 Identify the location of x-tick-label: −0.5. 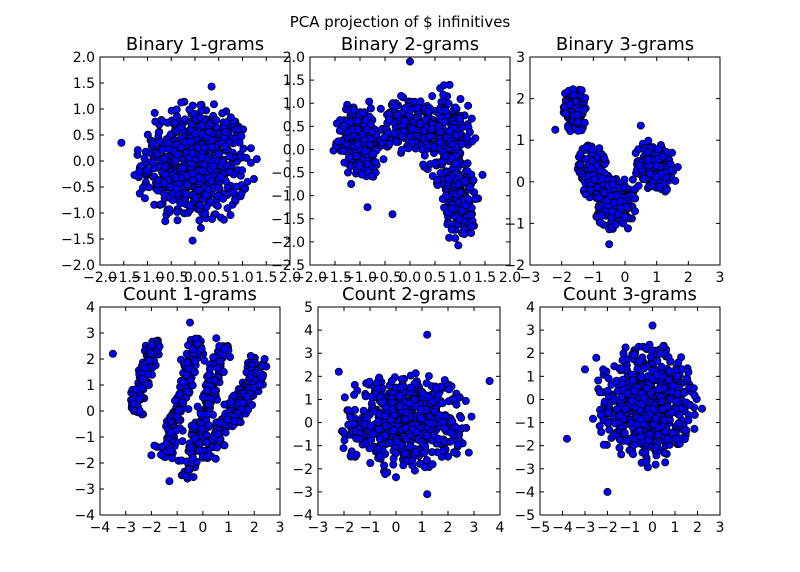
(171, 278).